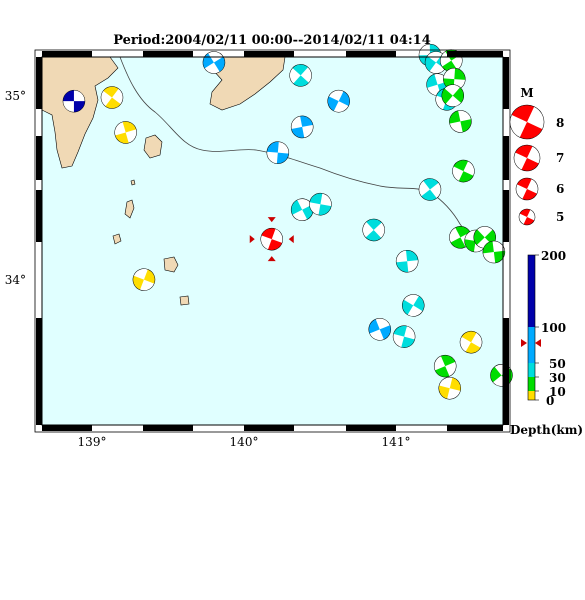  What do you see at coordinates (171, 264) in the screenshot?
I see `miyakejima-island` at bounding box center [171, 264].